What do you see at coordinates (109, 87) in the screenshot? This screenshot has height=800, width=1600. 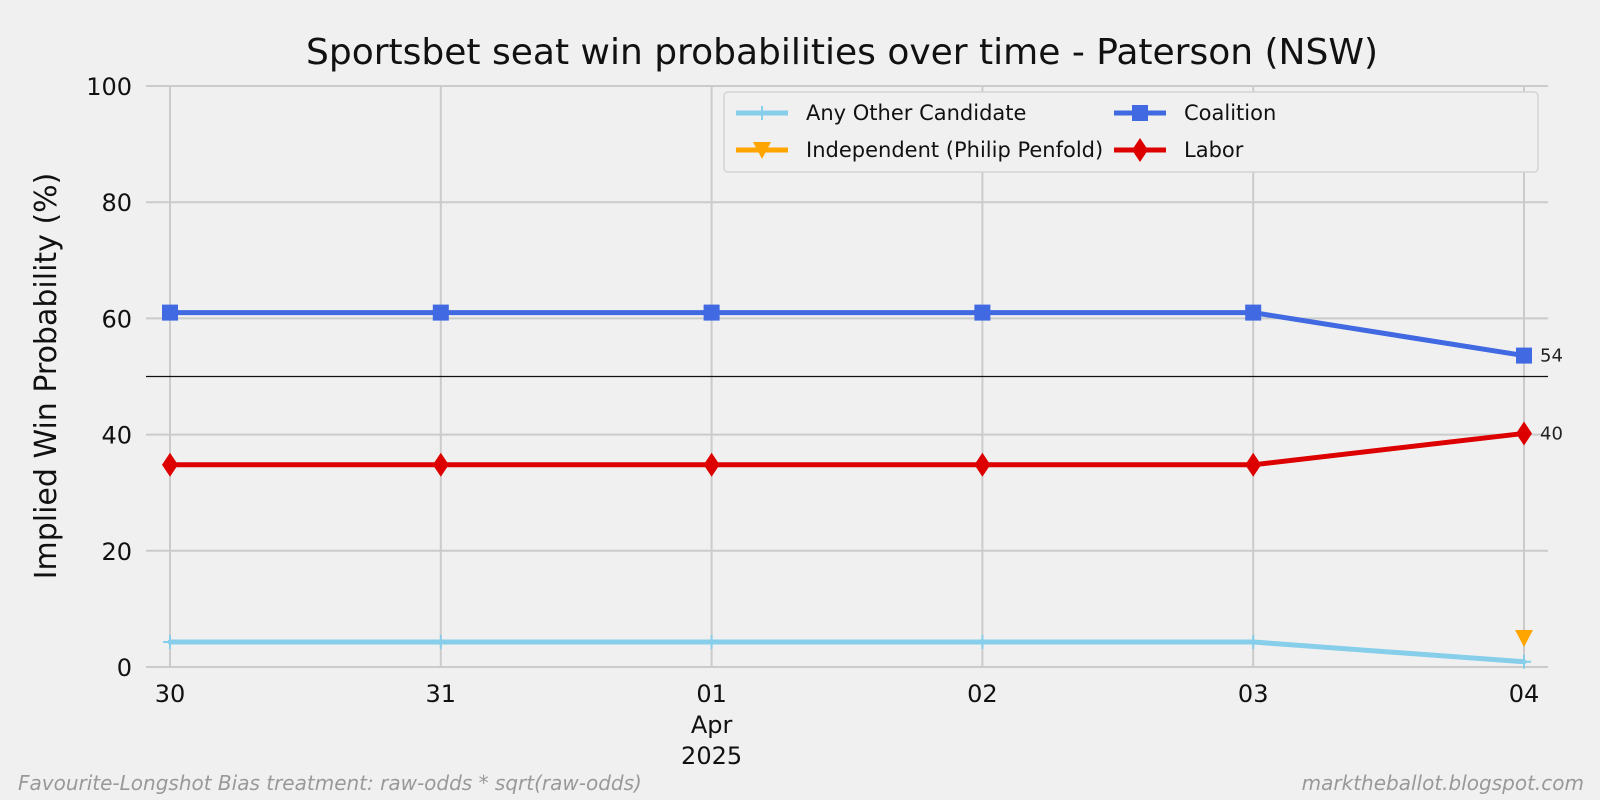 I see `y-tick-label: 100` at bounding box center [109, 87].